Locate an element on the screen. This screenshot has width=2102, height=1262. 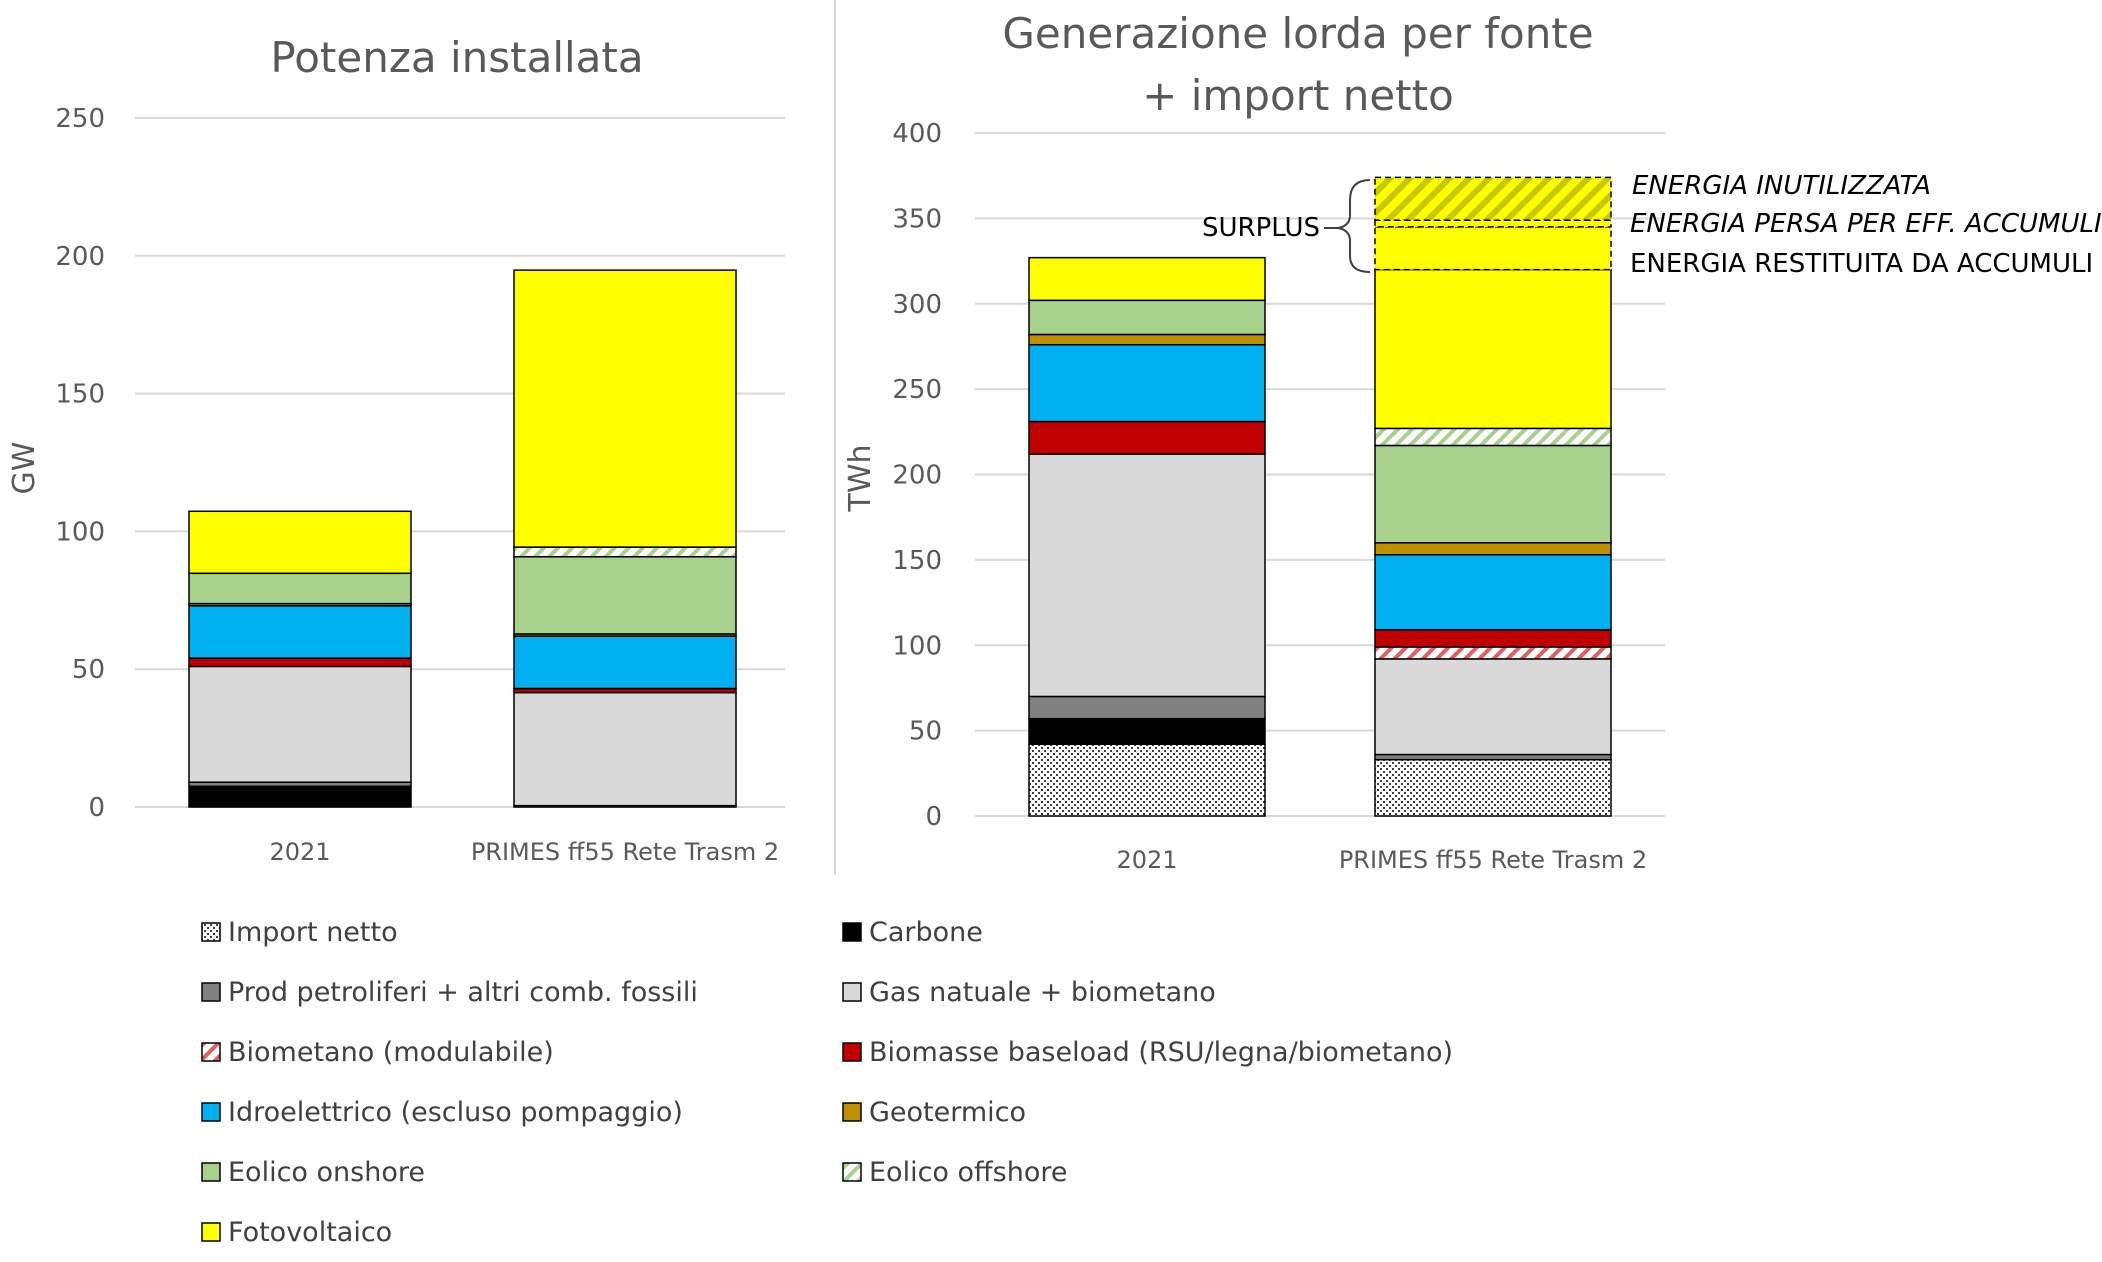
legend-label: Idroelettrico (escluso pompaggio) is located at coordinates (455, 1112).